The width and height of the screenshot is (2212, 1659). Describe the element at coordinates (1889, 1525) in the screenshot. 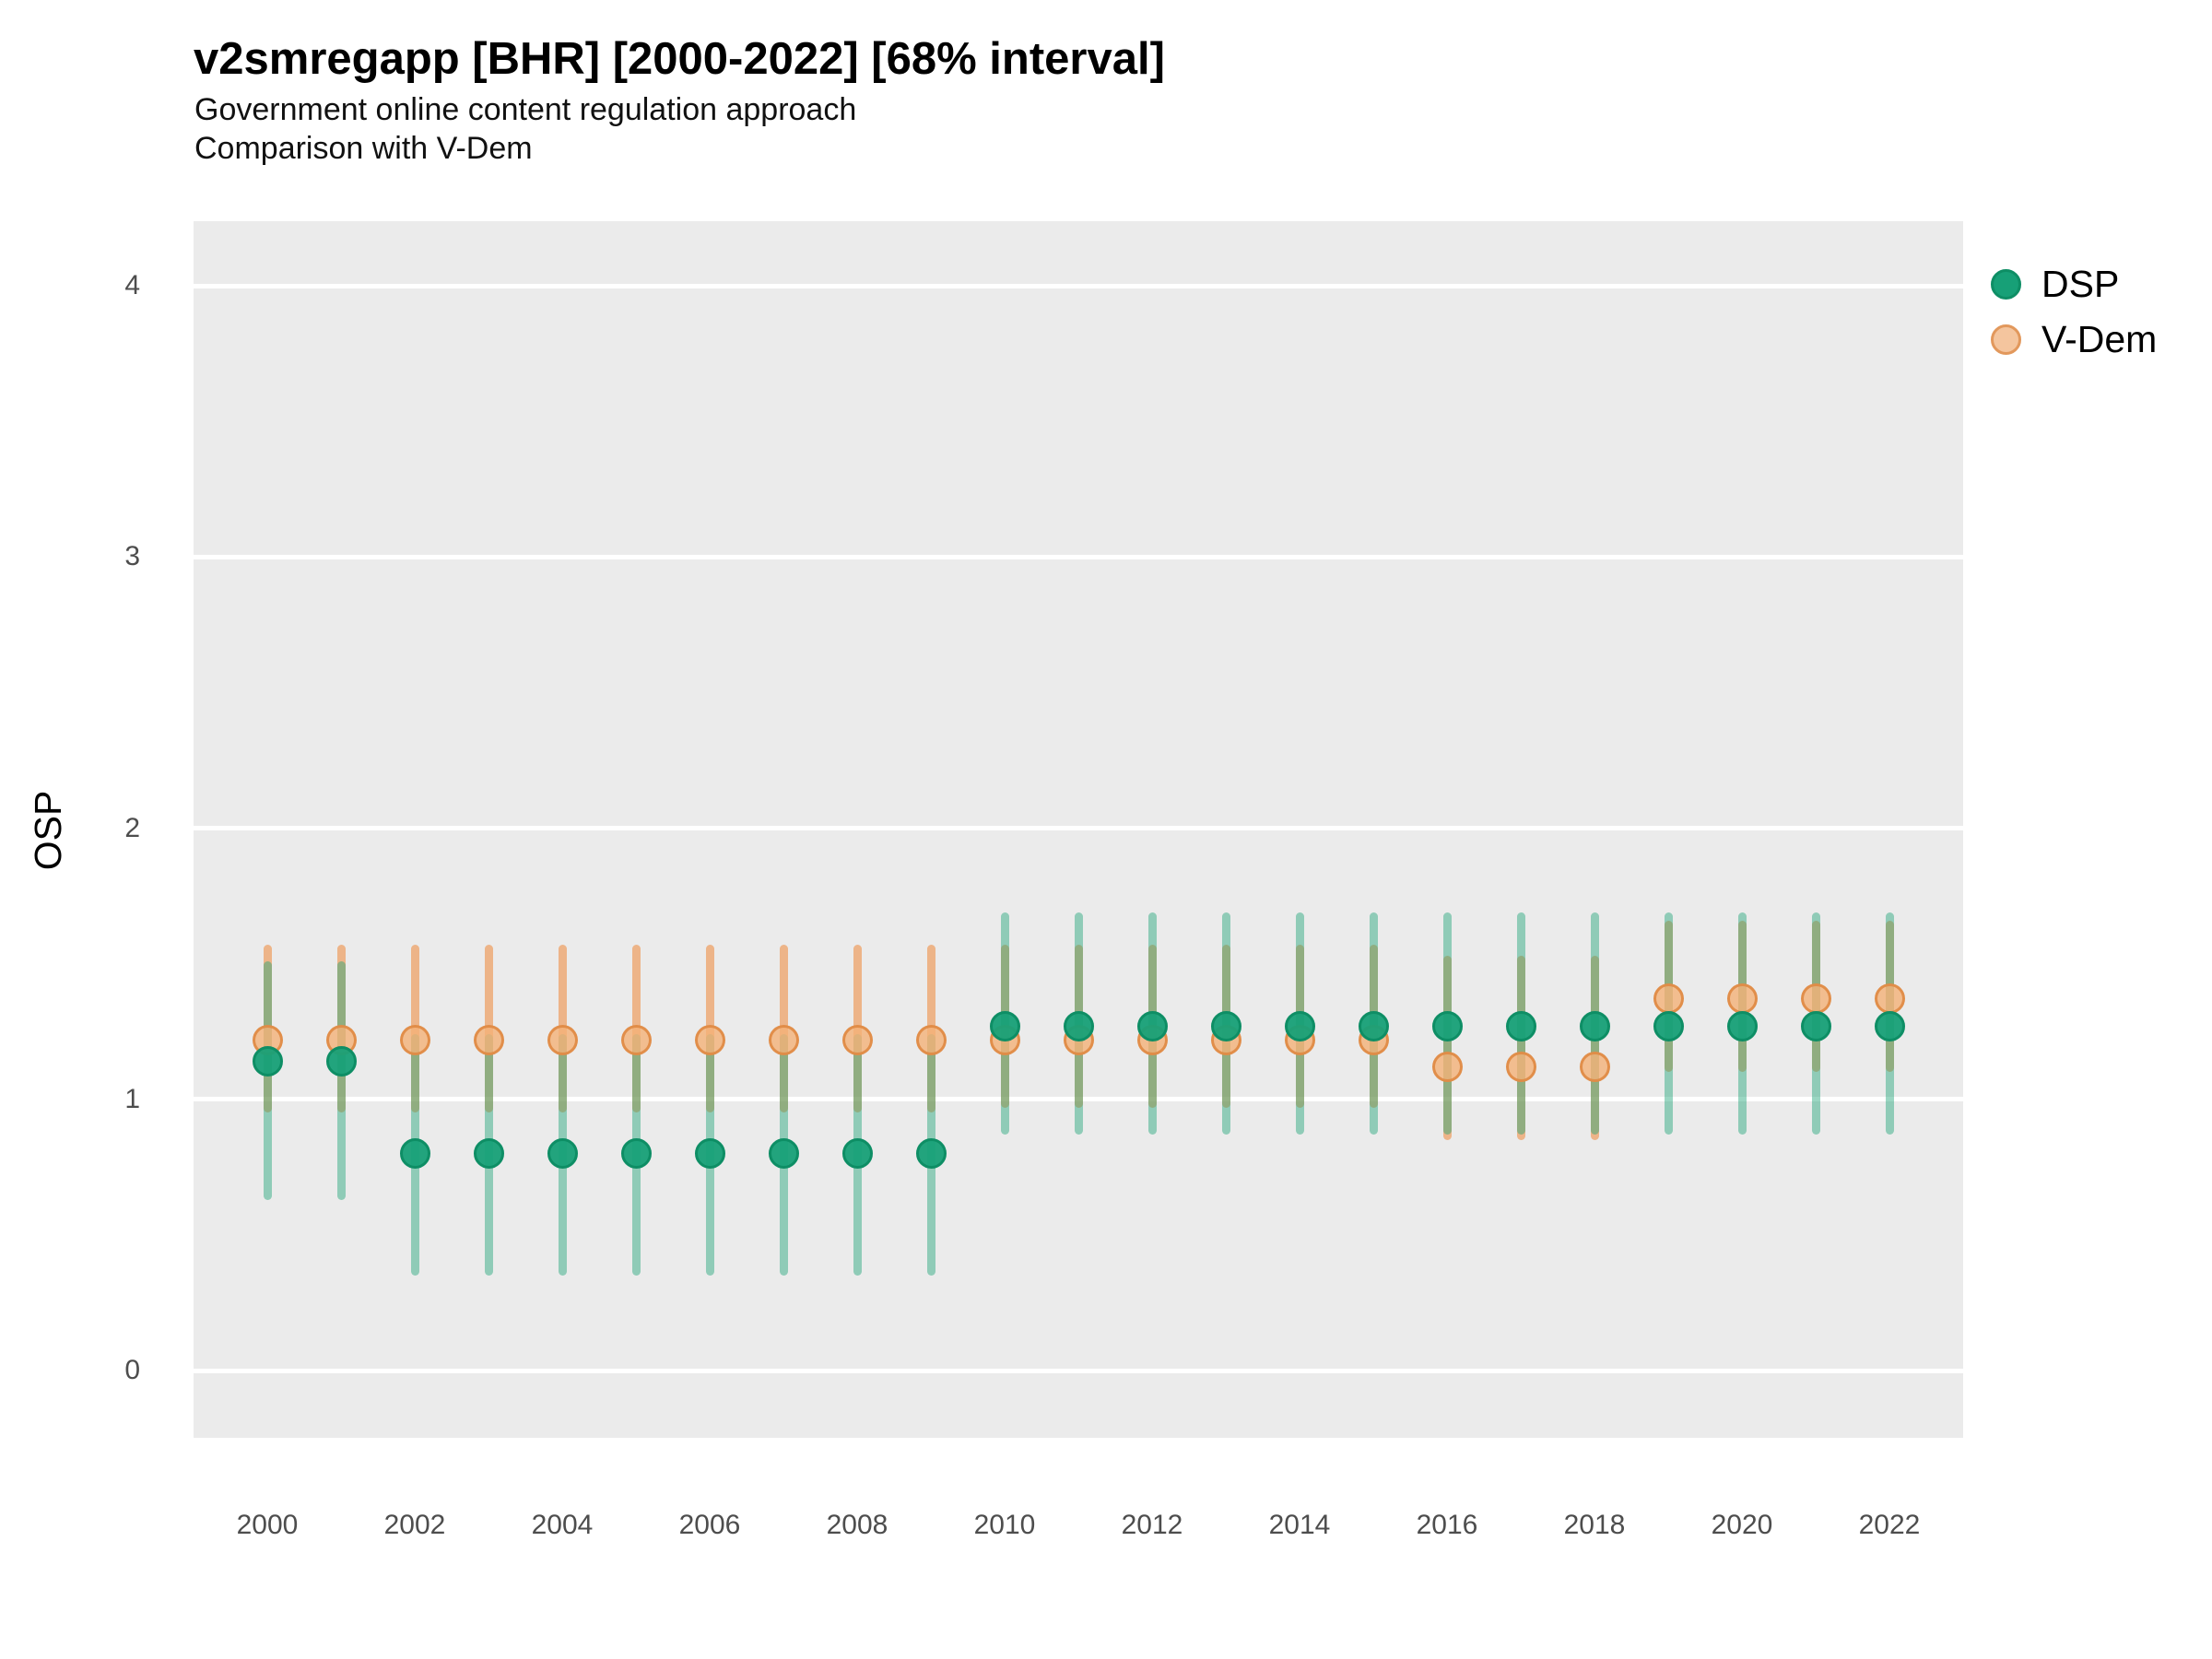

I see `x-tick-label: 2022` at that location.